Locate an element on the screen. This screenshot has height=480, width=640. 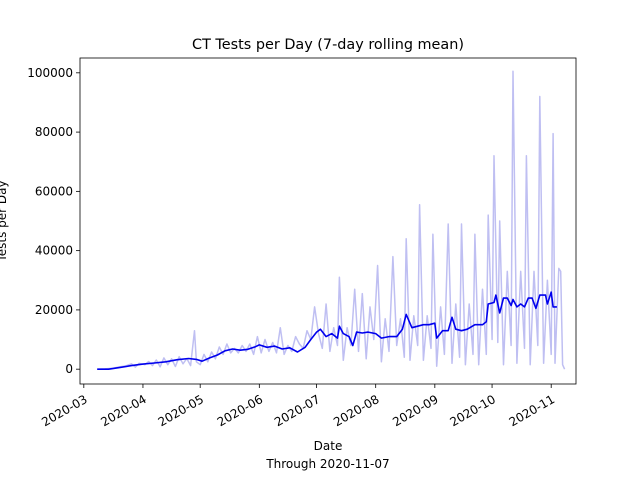
y-tick-label: 100000 is located at coordinates (50, 73).